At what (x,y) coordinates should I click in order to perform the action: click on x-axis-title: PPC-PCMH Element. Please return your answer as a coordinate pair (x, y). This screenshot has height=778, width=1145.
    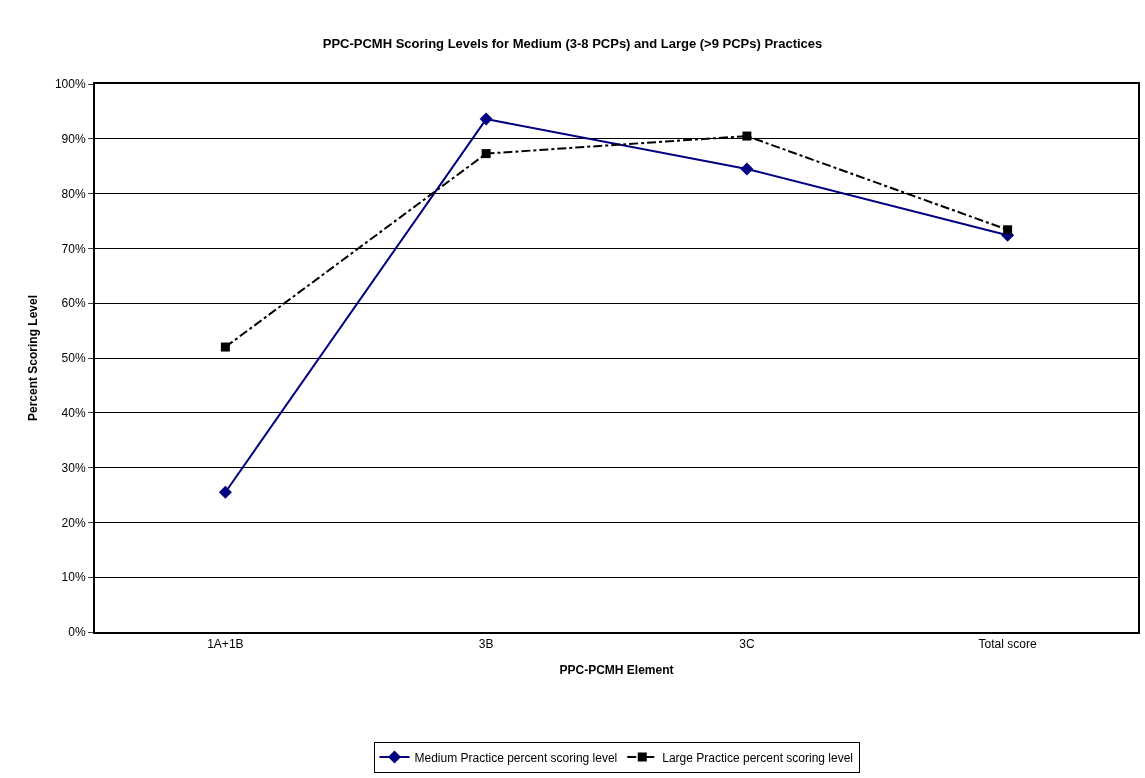
    Looking at the image, I should click on (616, 669).